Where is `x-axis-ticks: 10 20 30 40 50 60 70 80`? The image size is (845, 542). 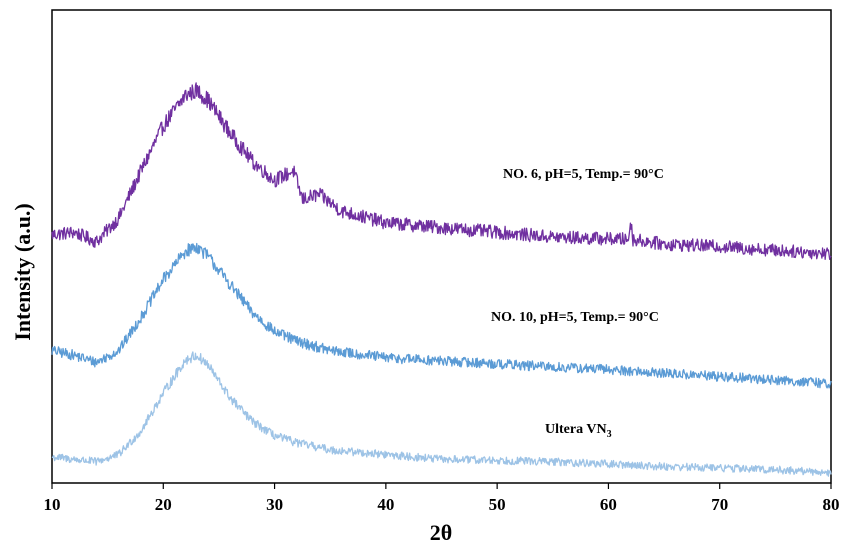 x-axis-ticks: 10 20 30 40 50 60 70 80 is located at coordinates (442, 498).